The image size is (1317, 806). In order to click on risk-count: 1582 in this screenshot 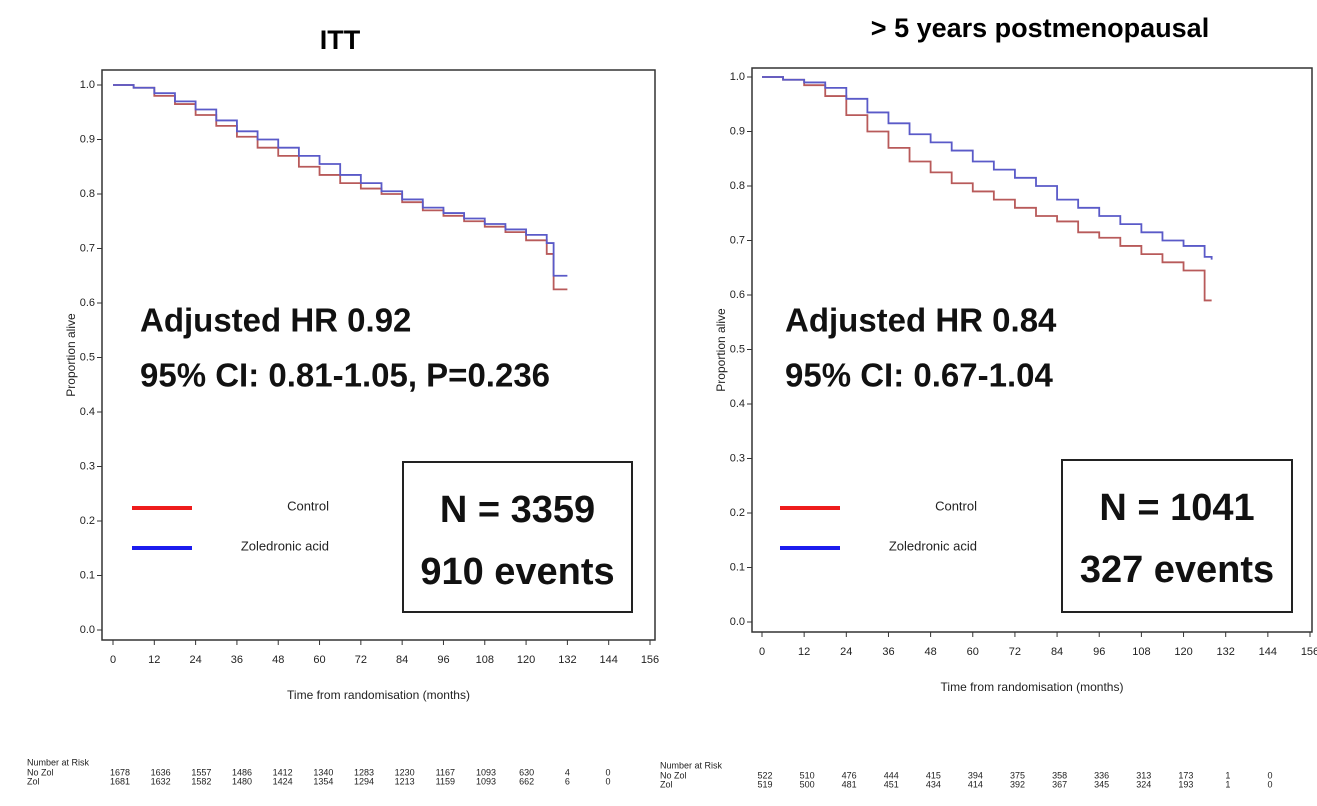, I will do `click(201, 781)`.